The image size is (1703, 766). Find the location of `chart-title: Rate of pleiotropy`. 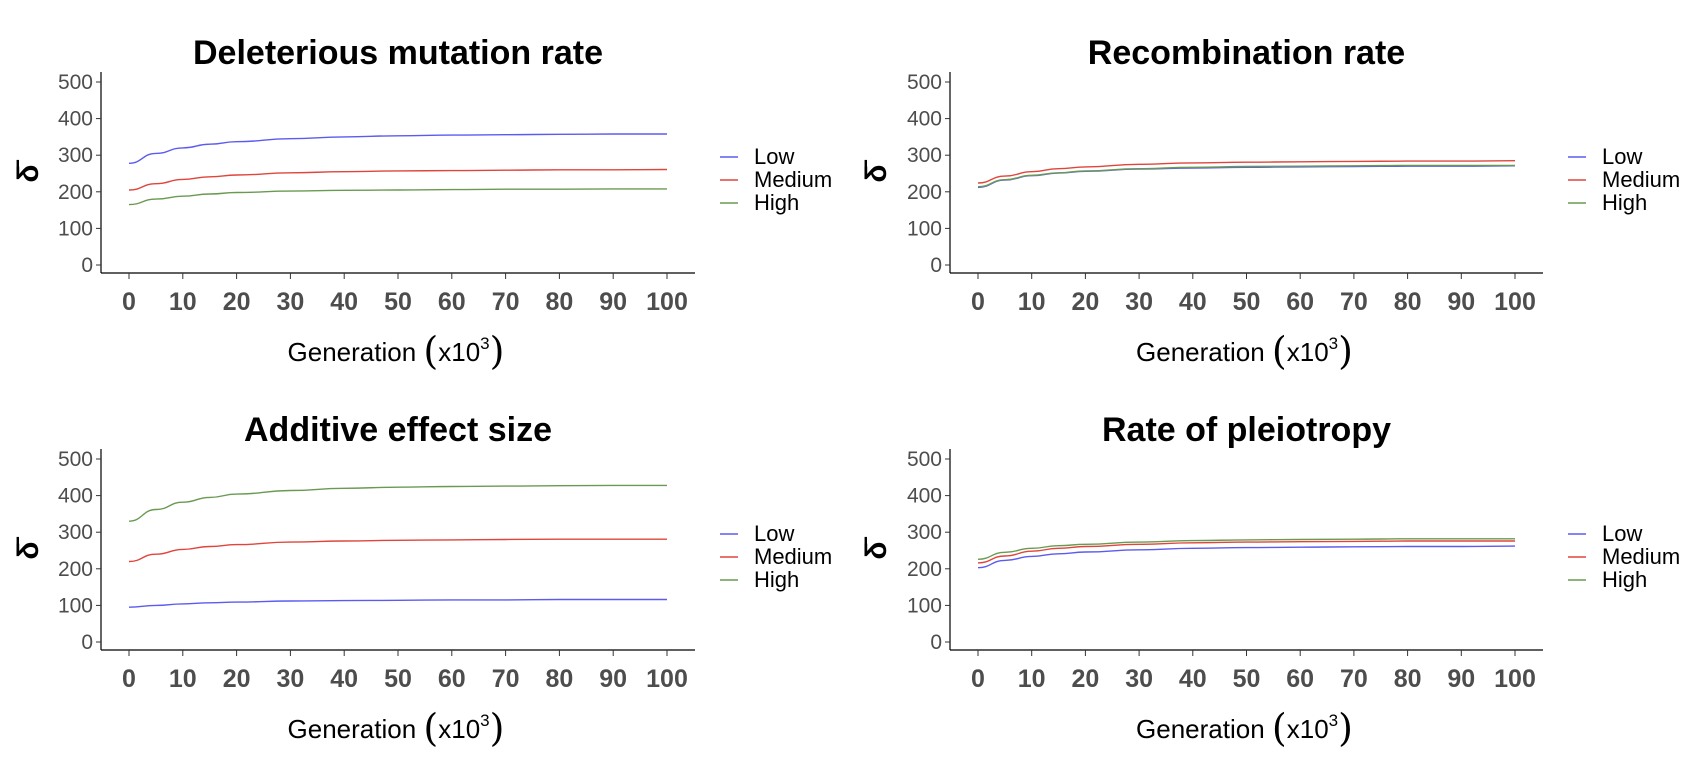

chart-title: Rate of pleiotropy is located at coordinates (1246, 430).